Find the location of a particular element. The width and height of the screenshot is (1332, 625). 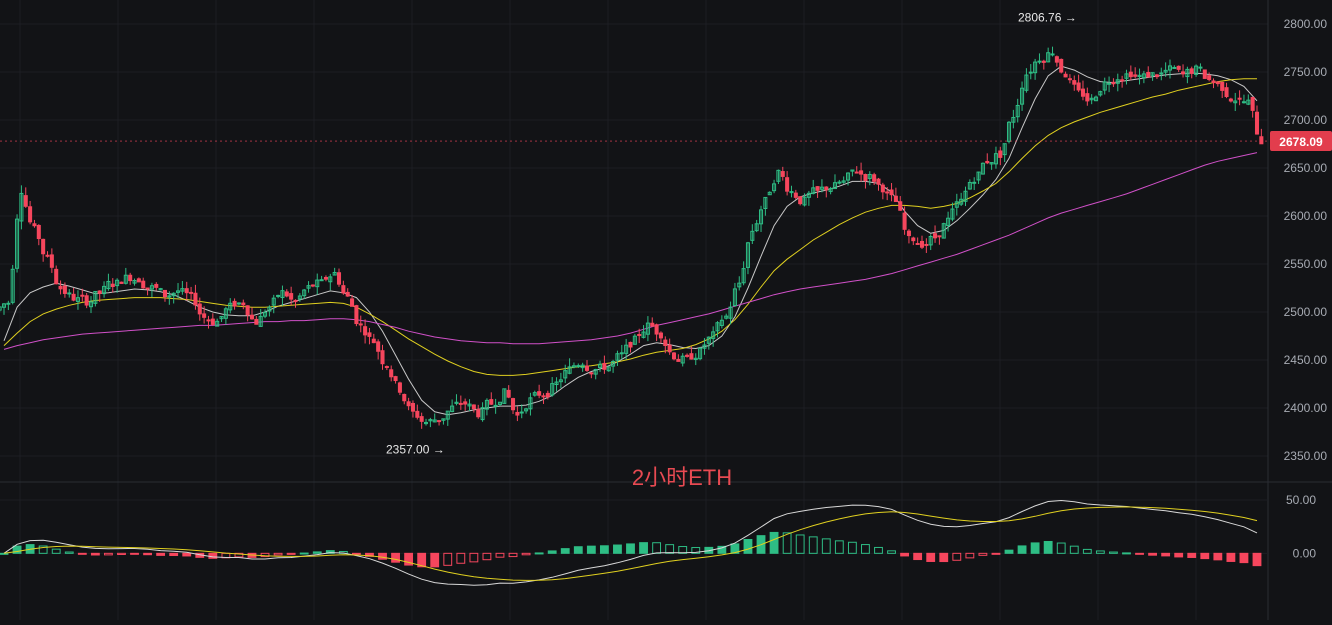

macd-dea-line is located at coordinates (630, 543).